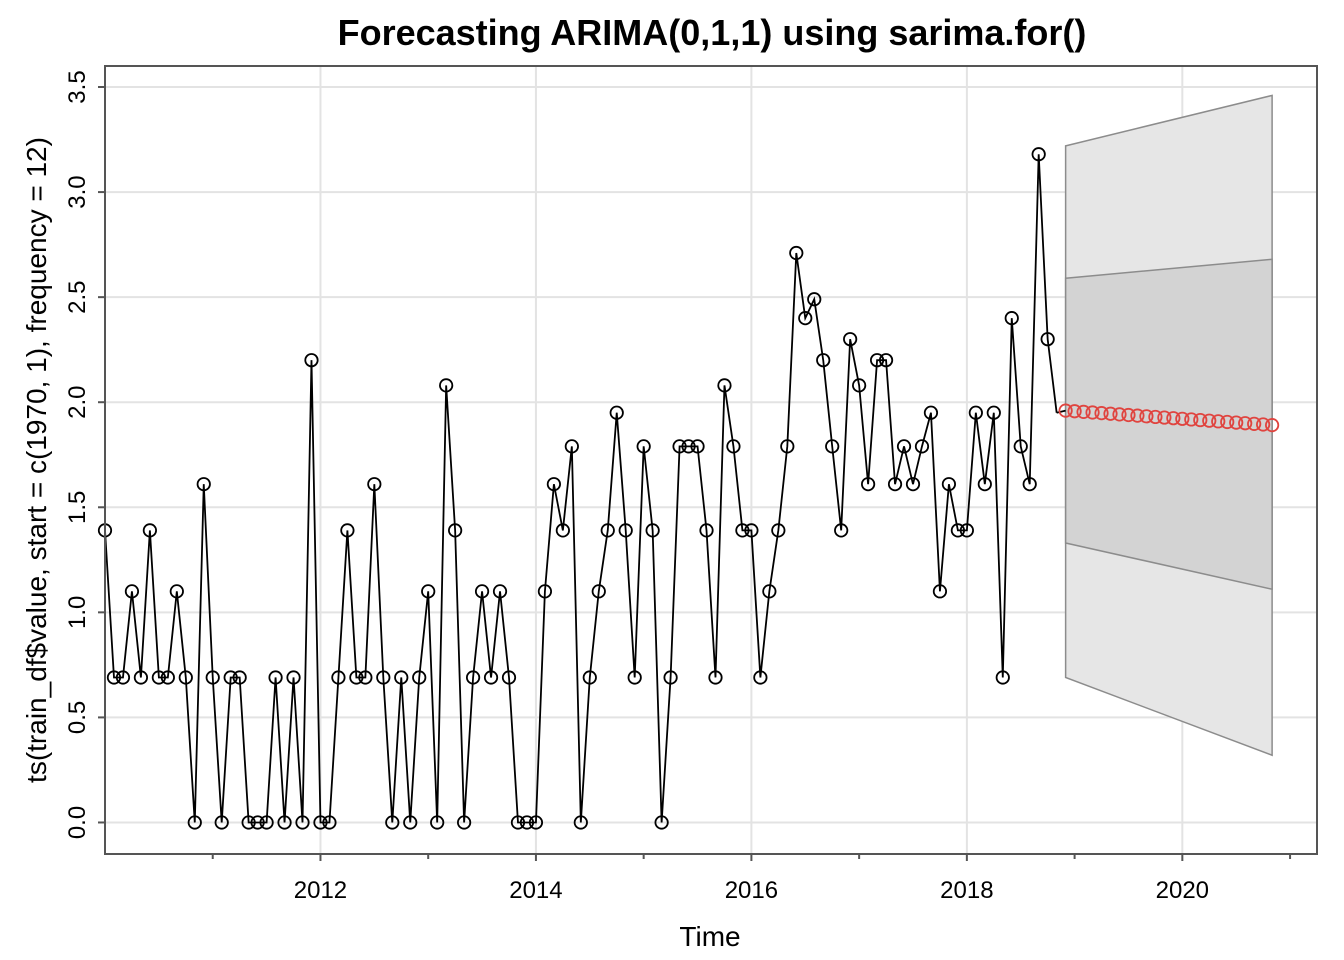  Describe the element at coordinates (966, 890) in the screenshot. I see `x-tick-label: 2018` at that location.